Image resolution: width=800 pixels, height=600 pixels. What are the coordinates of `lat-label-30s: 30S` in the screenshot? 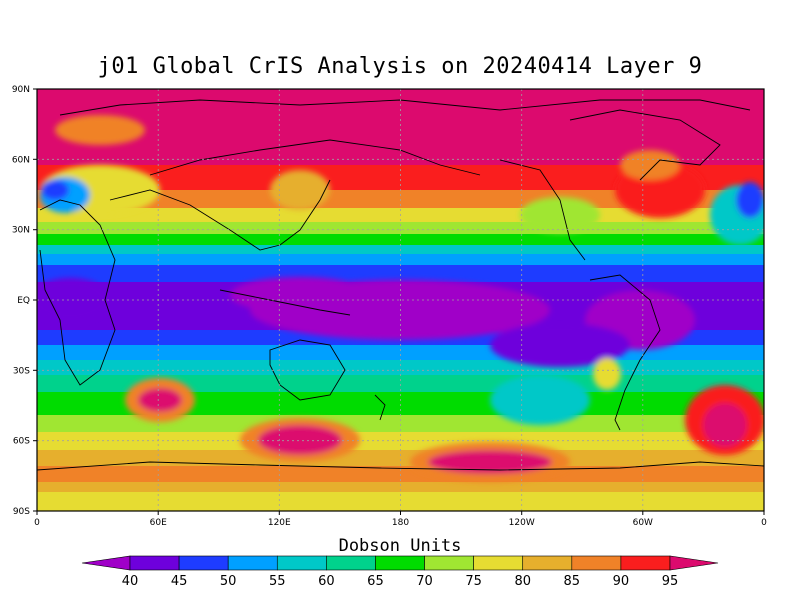 It's located at (21, 371).